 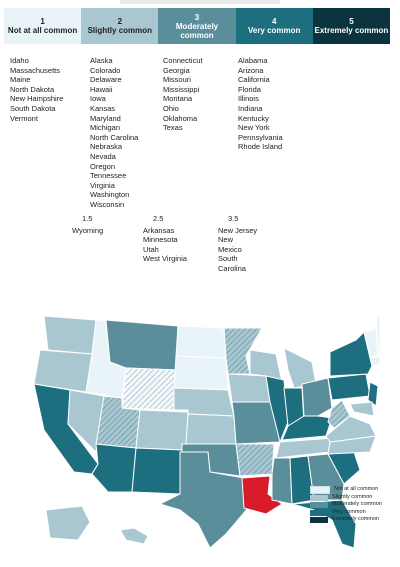 What do you see at coordinates (98, 99) in the screenshot?
I see `state-name: Iowa` at bounding box center [98, 99].